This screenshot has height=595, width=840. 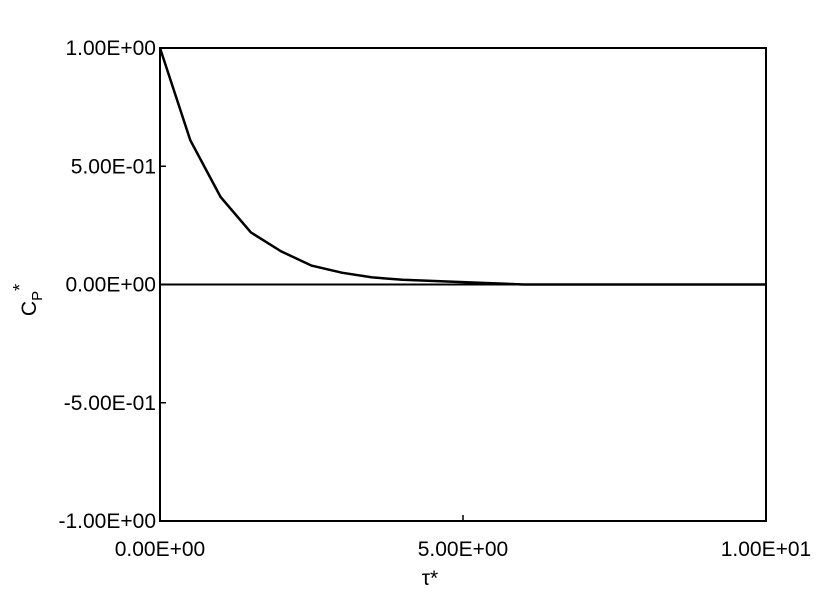 I want to click on x-axis-label: τ*, so click(x=430, y=578).